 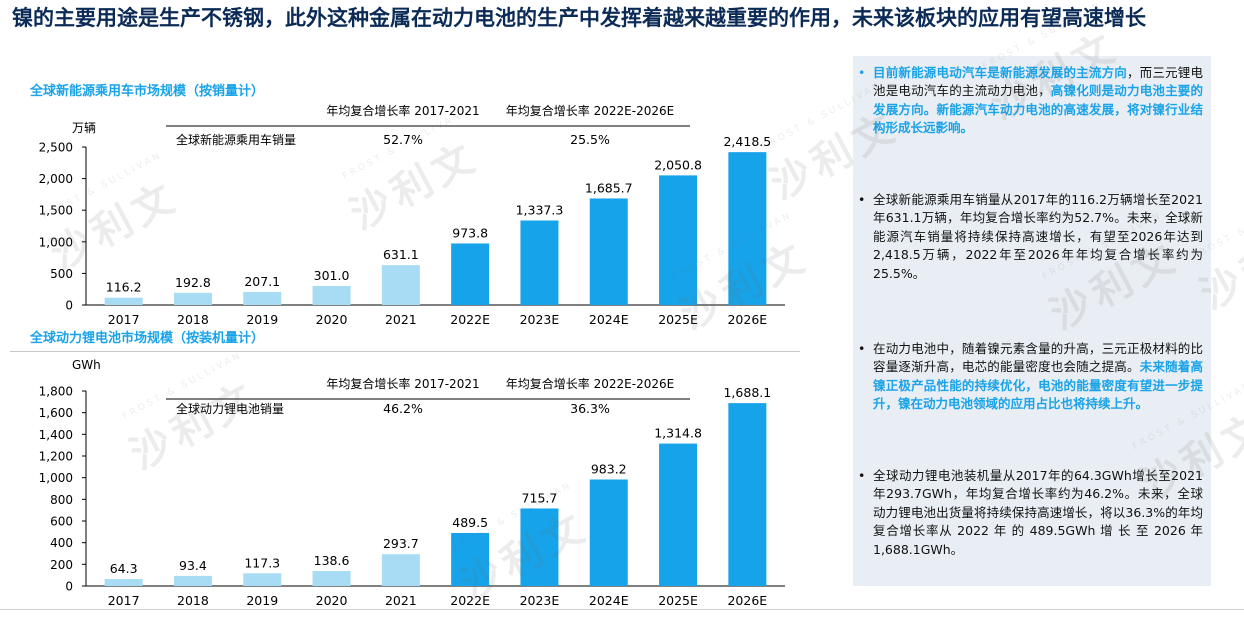 I want to click on bar-value-label: 138.6, so click(x=332, y=560).